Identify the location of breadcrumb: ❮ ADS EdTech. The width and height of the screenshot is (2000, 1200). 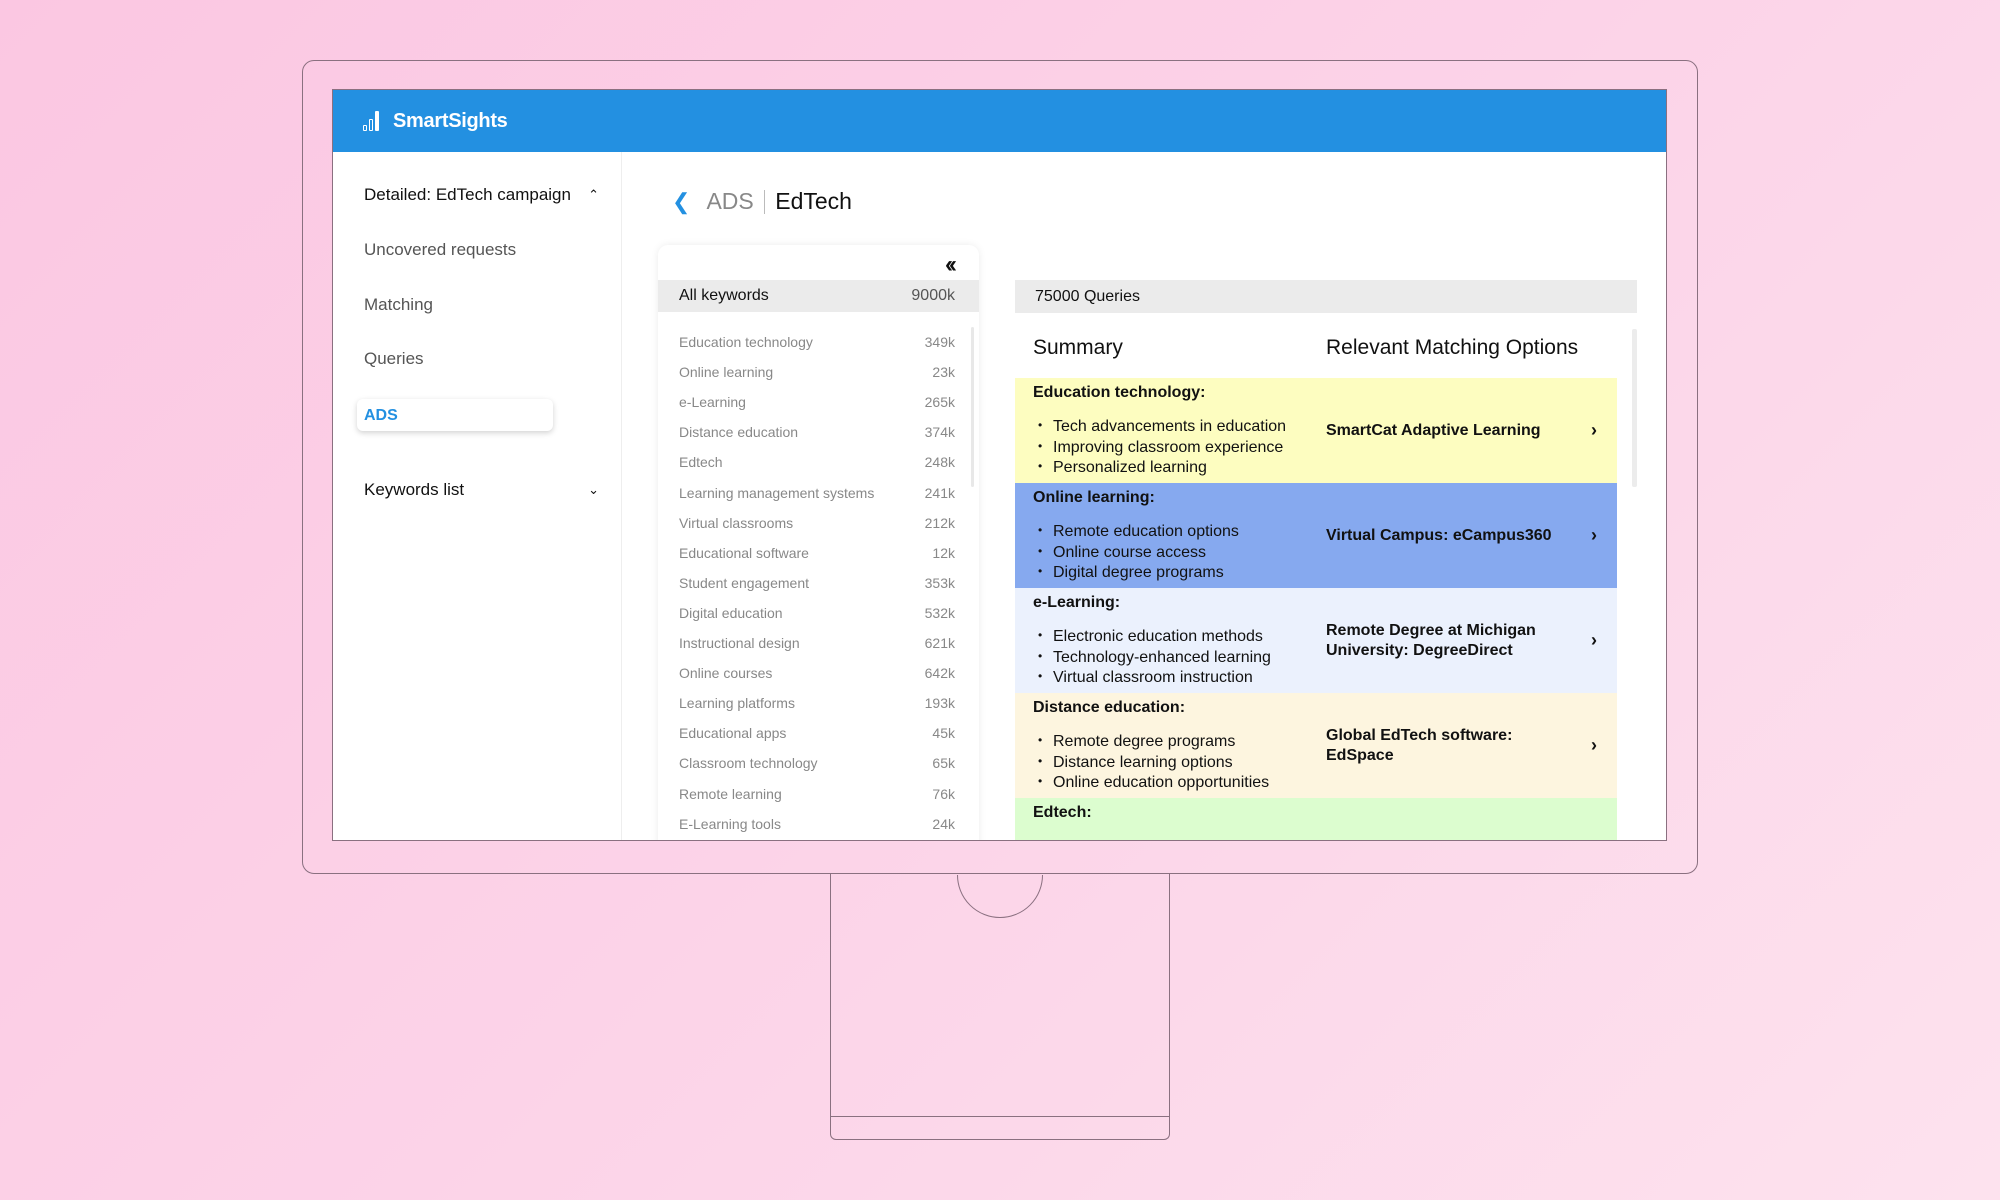
(762, 201).